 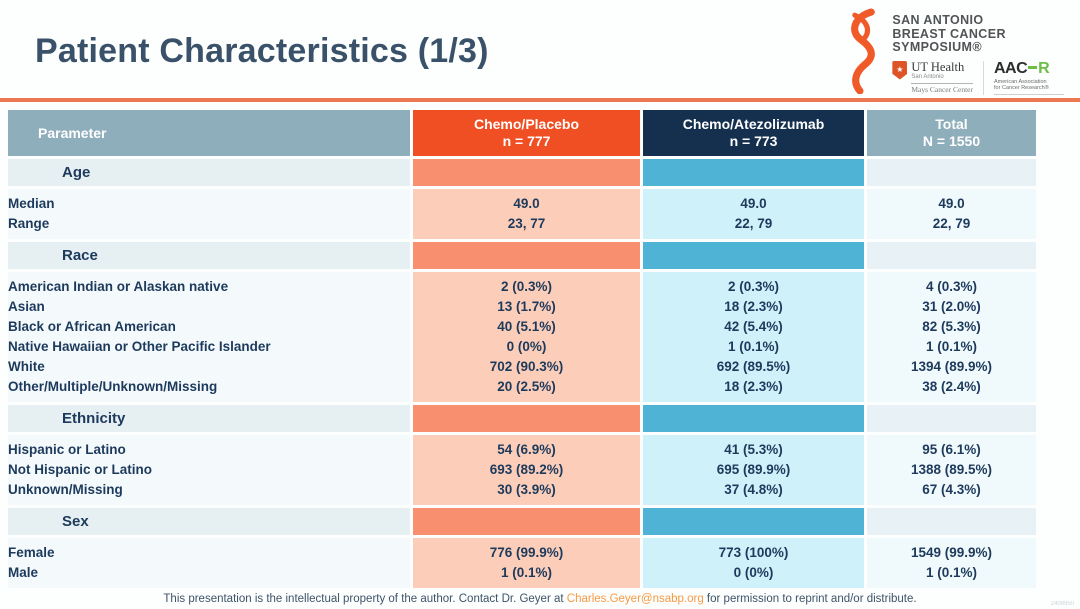 I want to click on row-value: 1394 (89.9%), so click(x=951, y=366).